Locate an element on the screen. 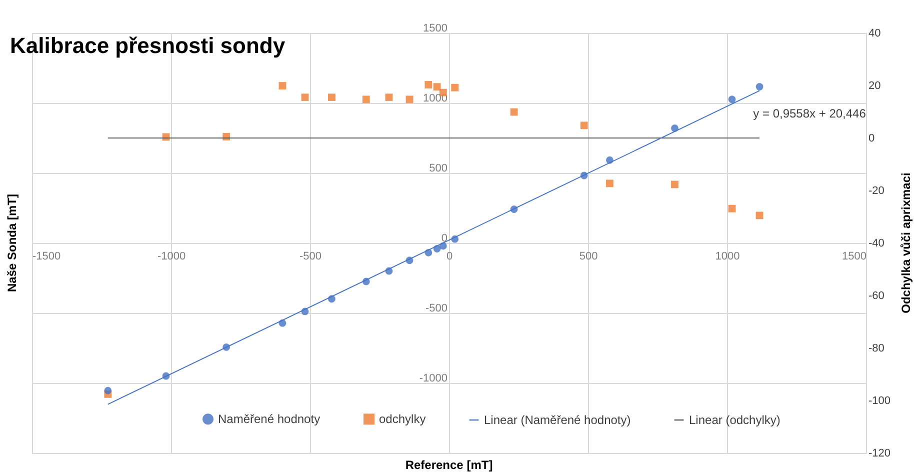  legend-label: Linear (odchylky) is located at coordinates (734, 420).